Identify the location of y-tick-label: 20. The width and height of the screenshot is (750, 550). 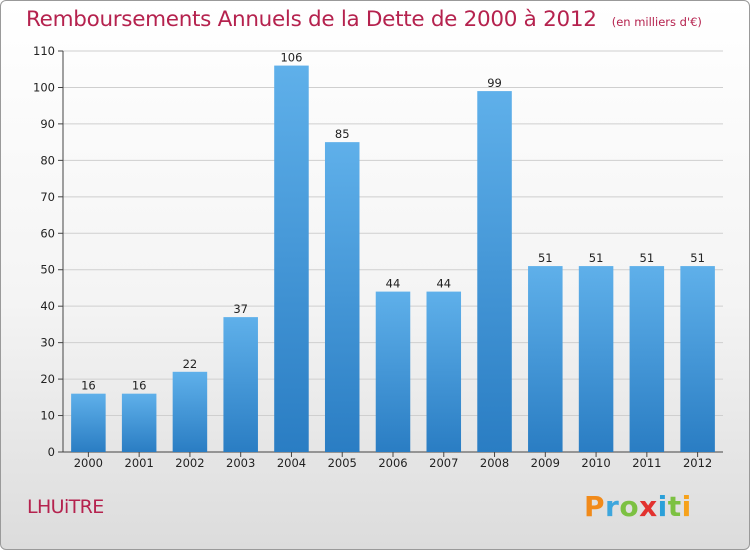
(47, 379).